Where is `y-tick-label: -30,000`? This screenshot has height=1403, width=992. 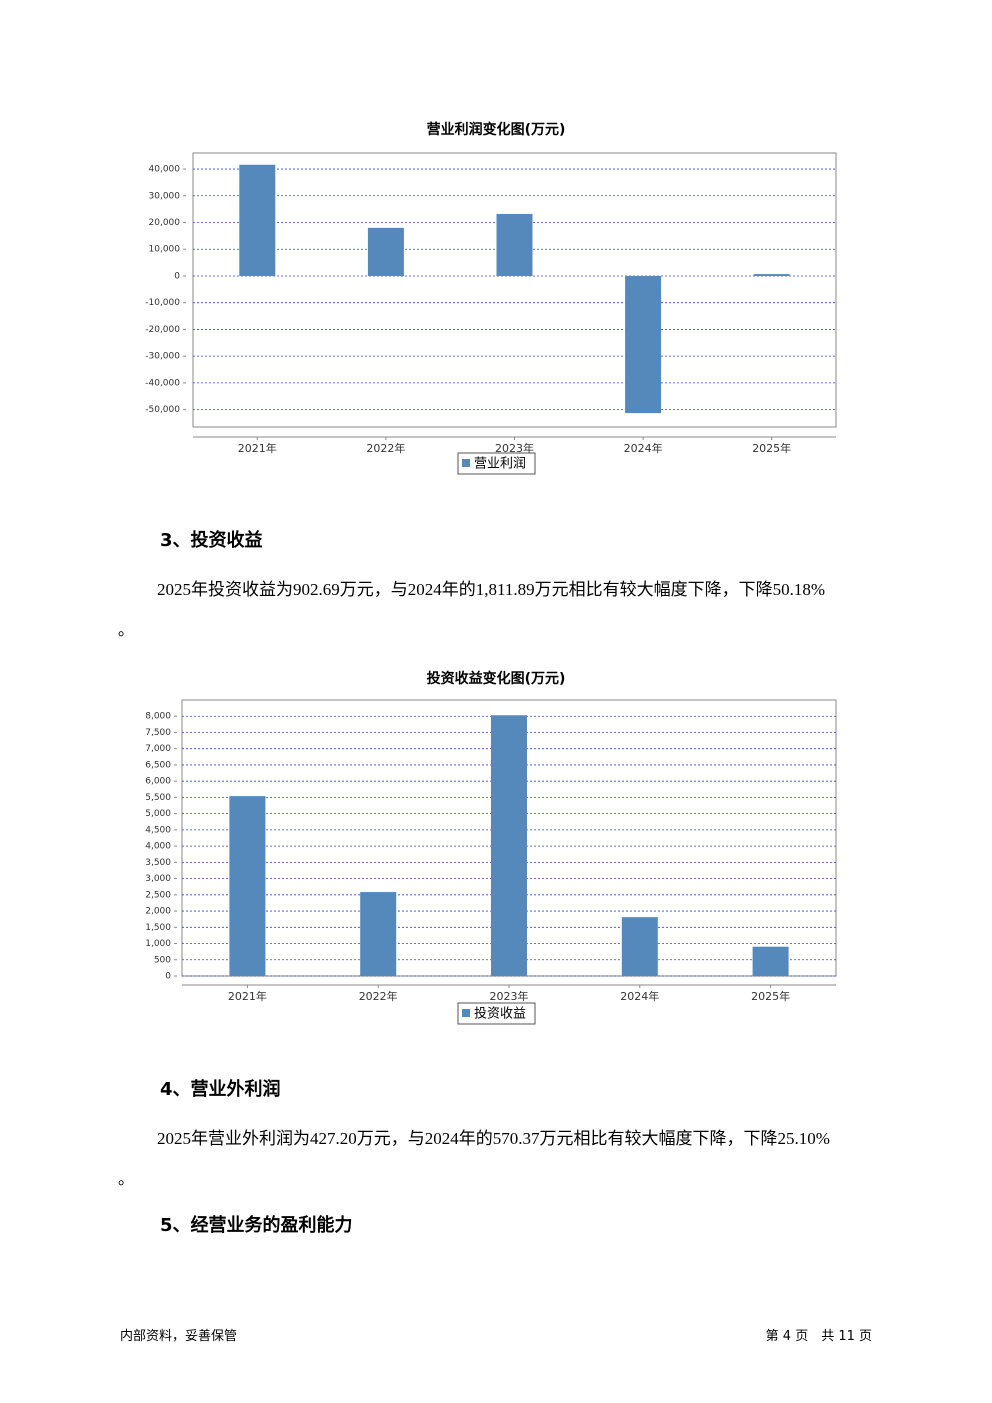 y-tick-label: -30,000 is located at coordinates (162, 357).